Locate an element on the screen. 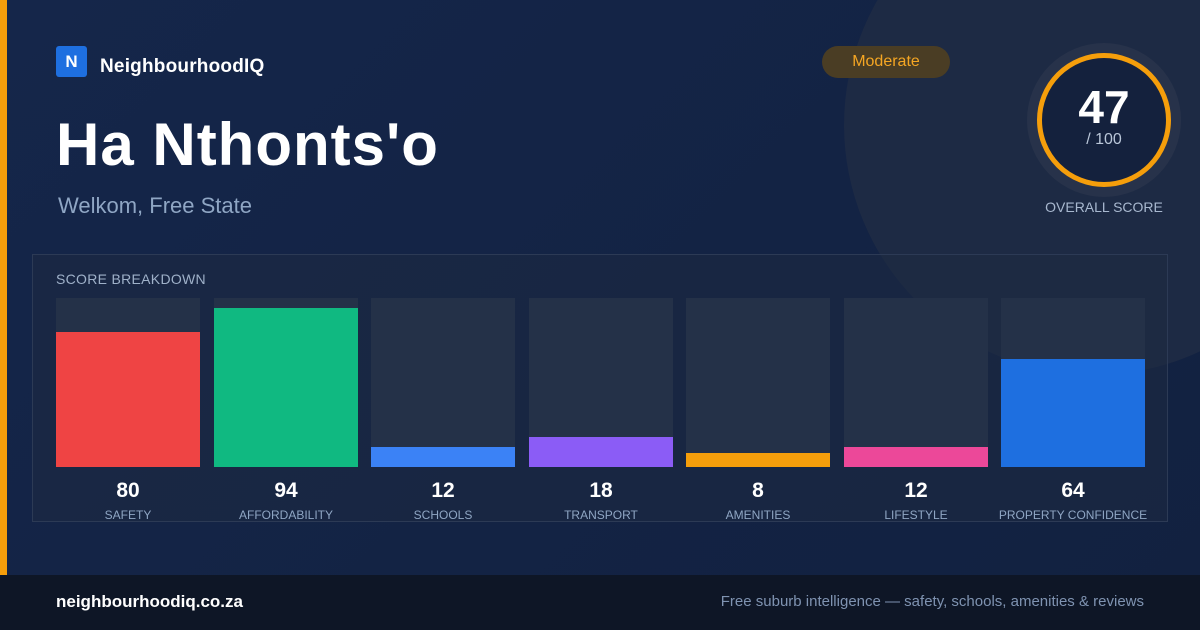  logo-icon: N is located at coordinates (71, 61).